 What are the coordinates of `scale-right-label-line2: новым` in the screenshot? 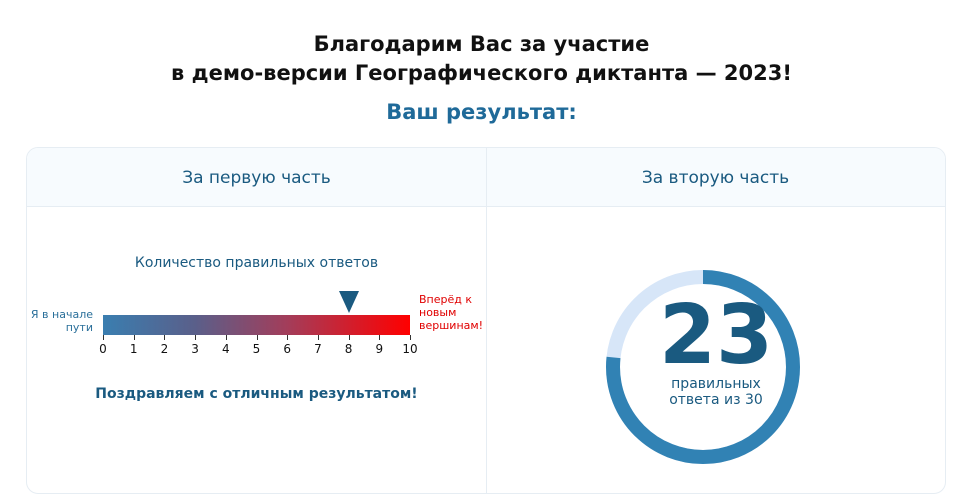 It's located at (438, 312).